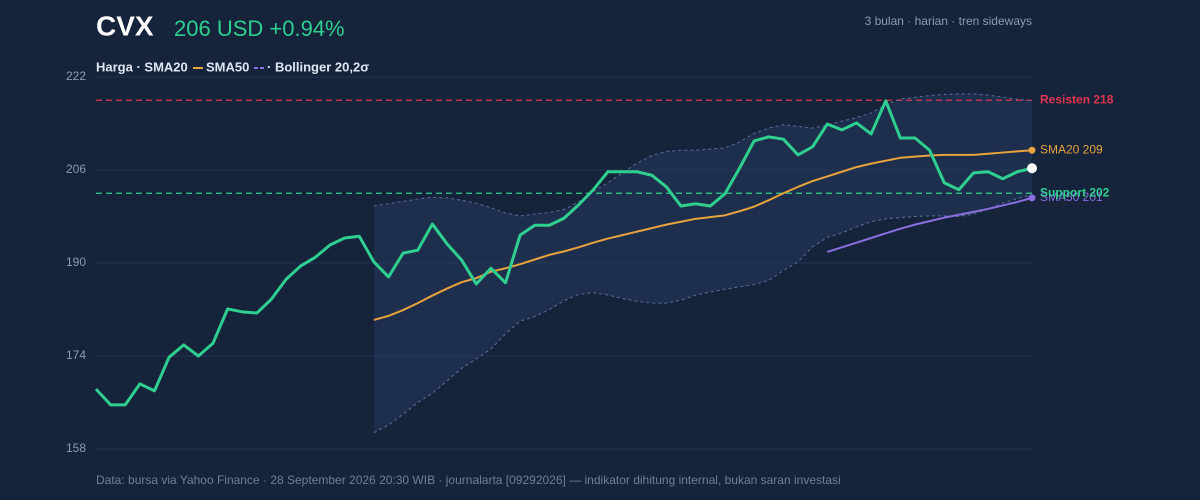 Image resolution: width=1200 pixels, height=500 pixels. I want to click on subtitle: 3 bulan · harian · tren sideways, so click(948, 21).